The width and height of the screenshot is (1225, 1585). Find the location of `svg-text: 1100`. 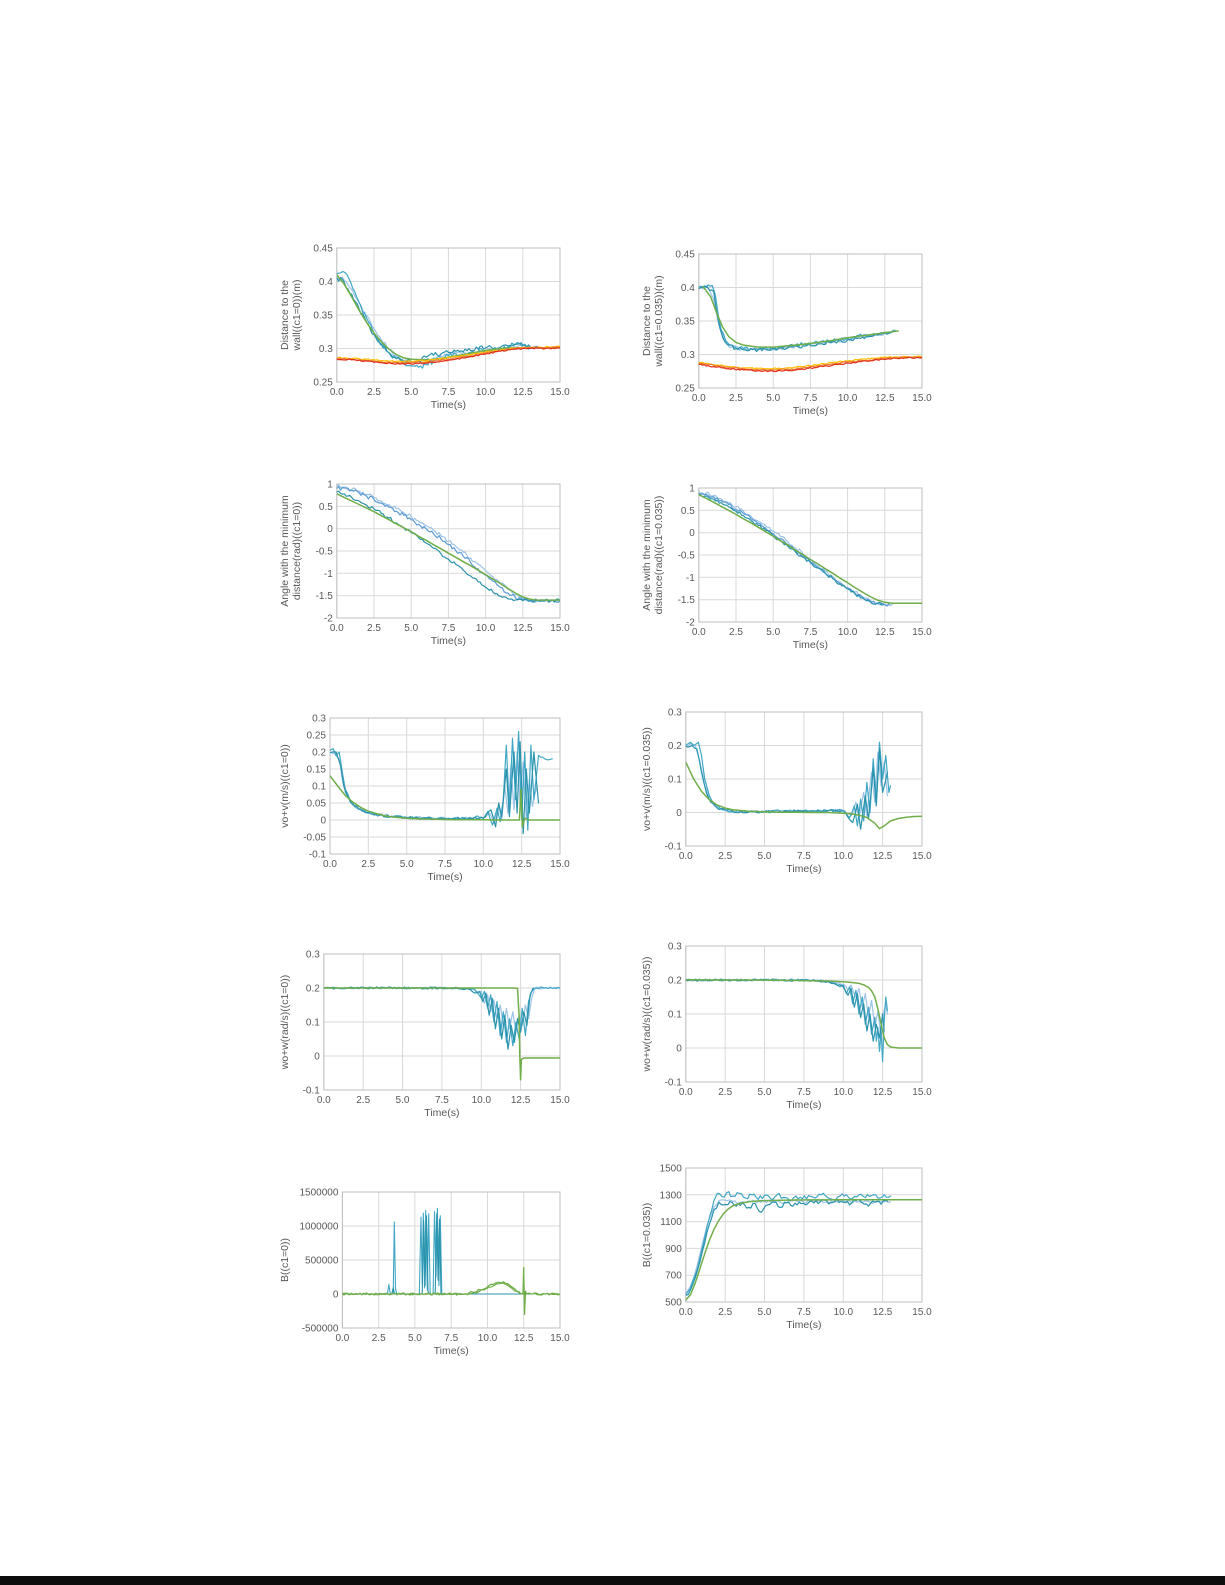

svg-text: 1100 is located at coordinates (671, 1222).